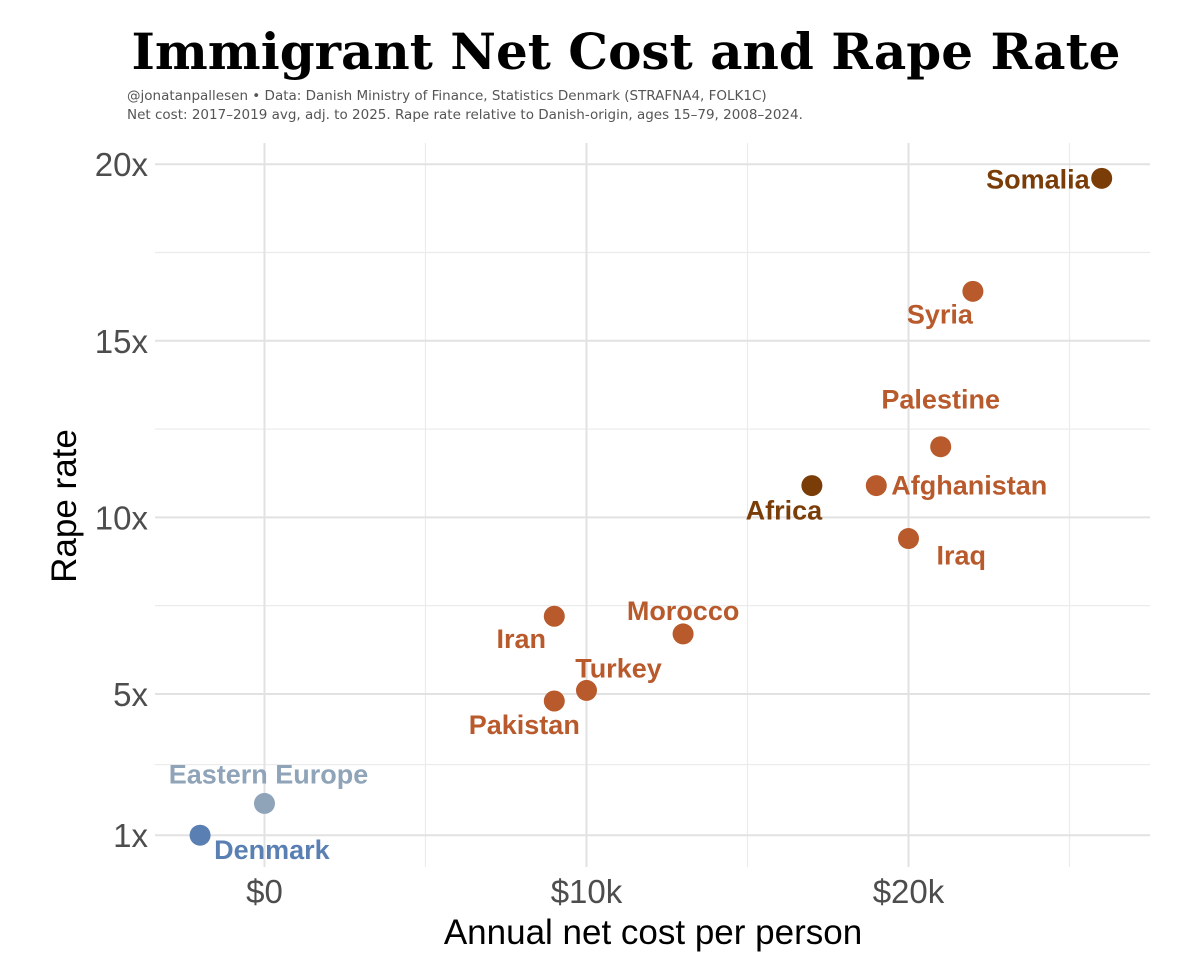  Describe the element at coordinates (940, 400) in the screenshot. I see `point-label-palestine: Palestine` at that location.